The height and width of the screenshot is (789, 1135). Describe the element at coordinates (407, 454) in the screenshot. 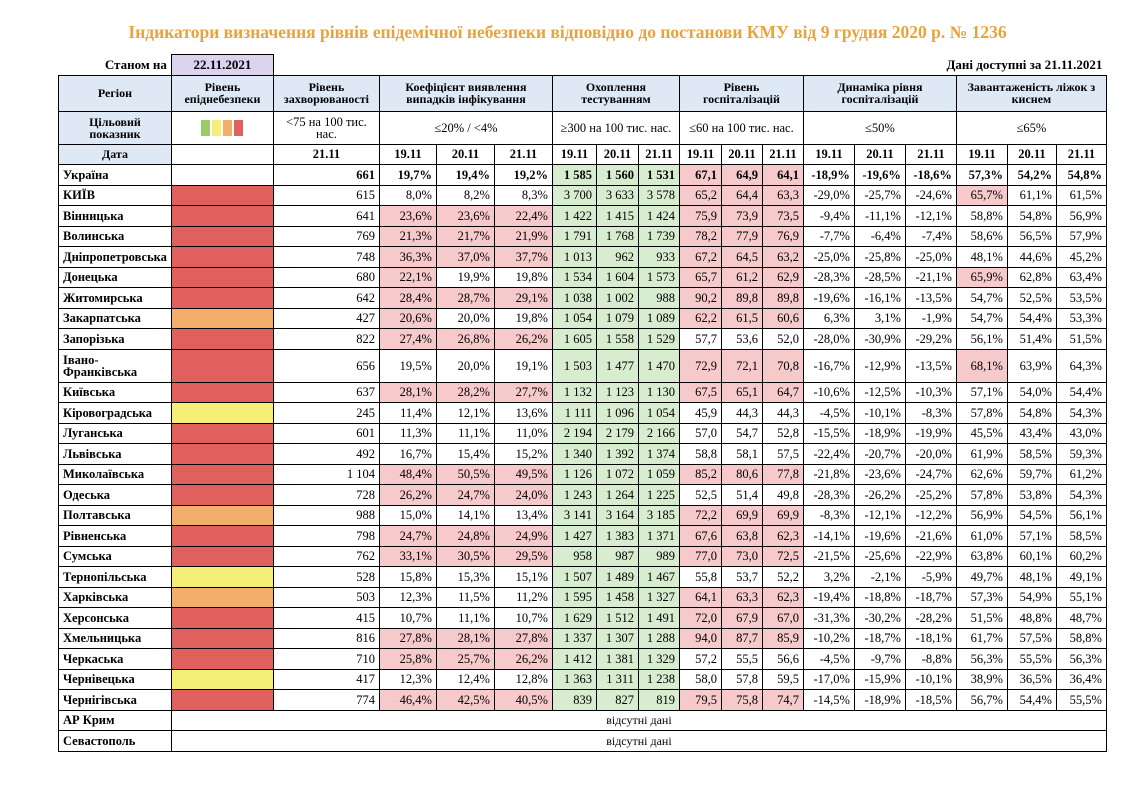

I see `detection-value: 16,7%` at that location.